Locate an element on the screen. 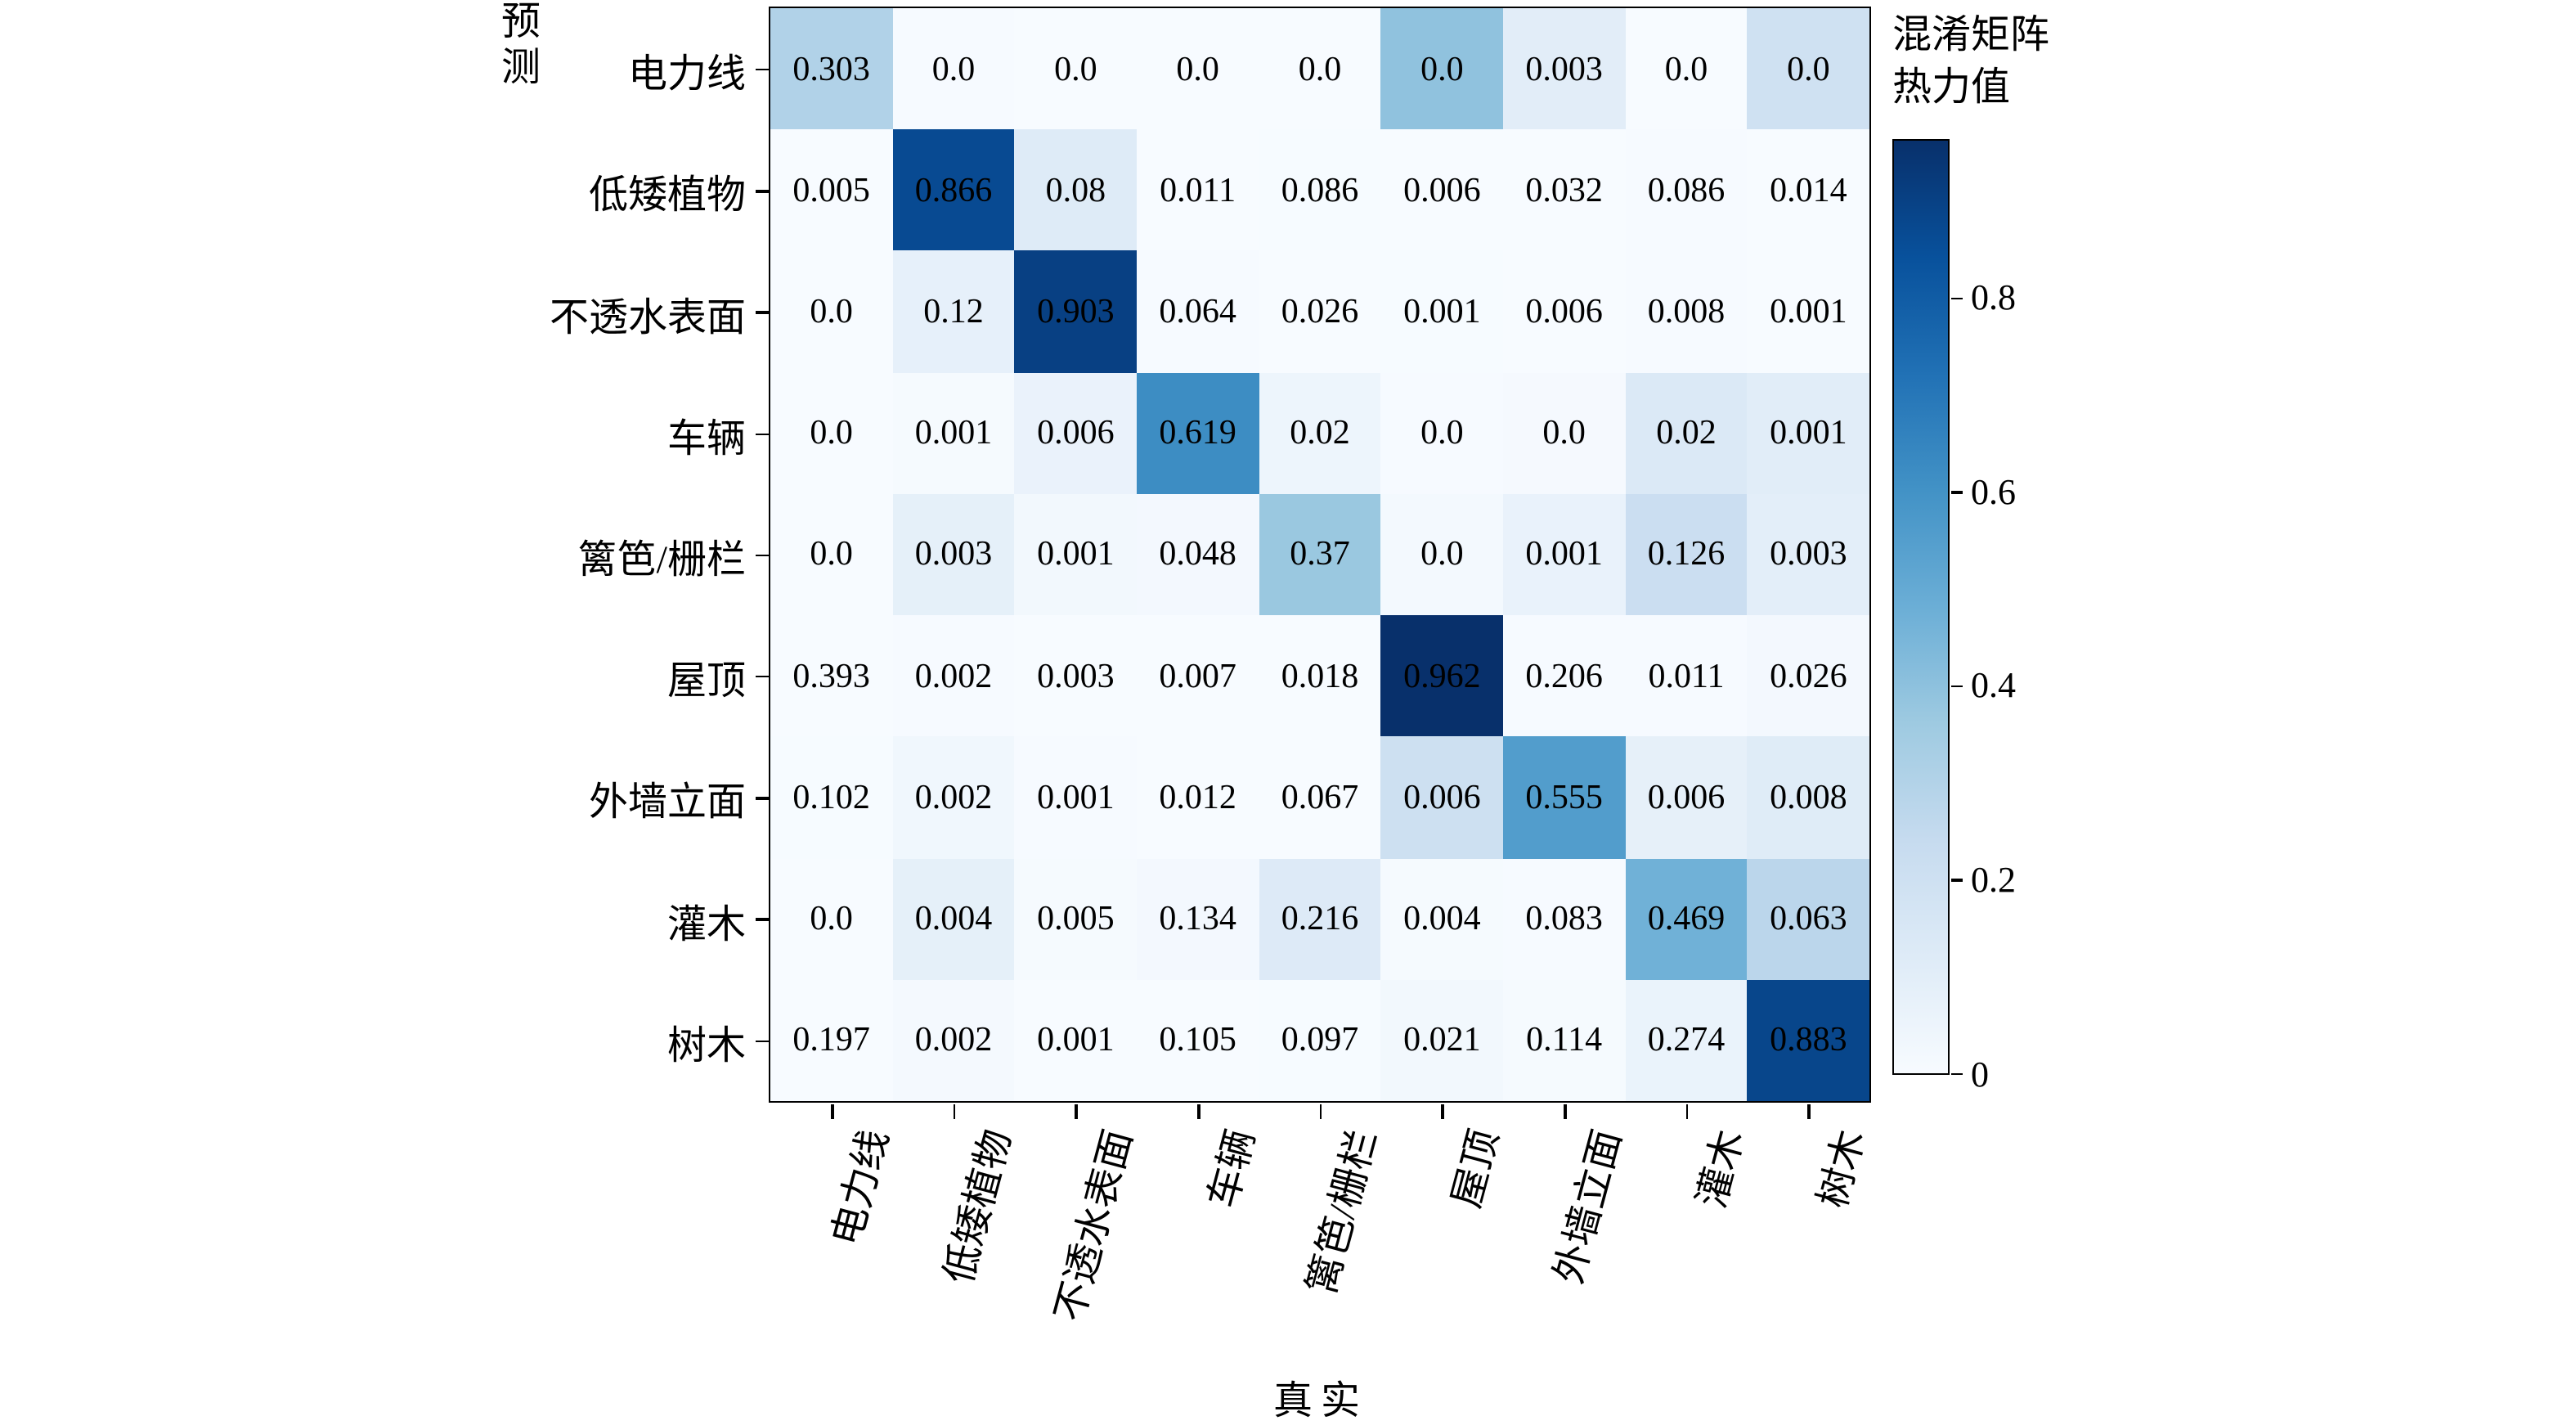 This screenshot has width=2576, height=1425. heatmap-cell: 0.067 is located at coordinates (1320, 797).